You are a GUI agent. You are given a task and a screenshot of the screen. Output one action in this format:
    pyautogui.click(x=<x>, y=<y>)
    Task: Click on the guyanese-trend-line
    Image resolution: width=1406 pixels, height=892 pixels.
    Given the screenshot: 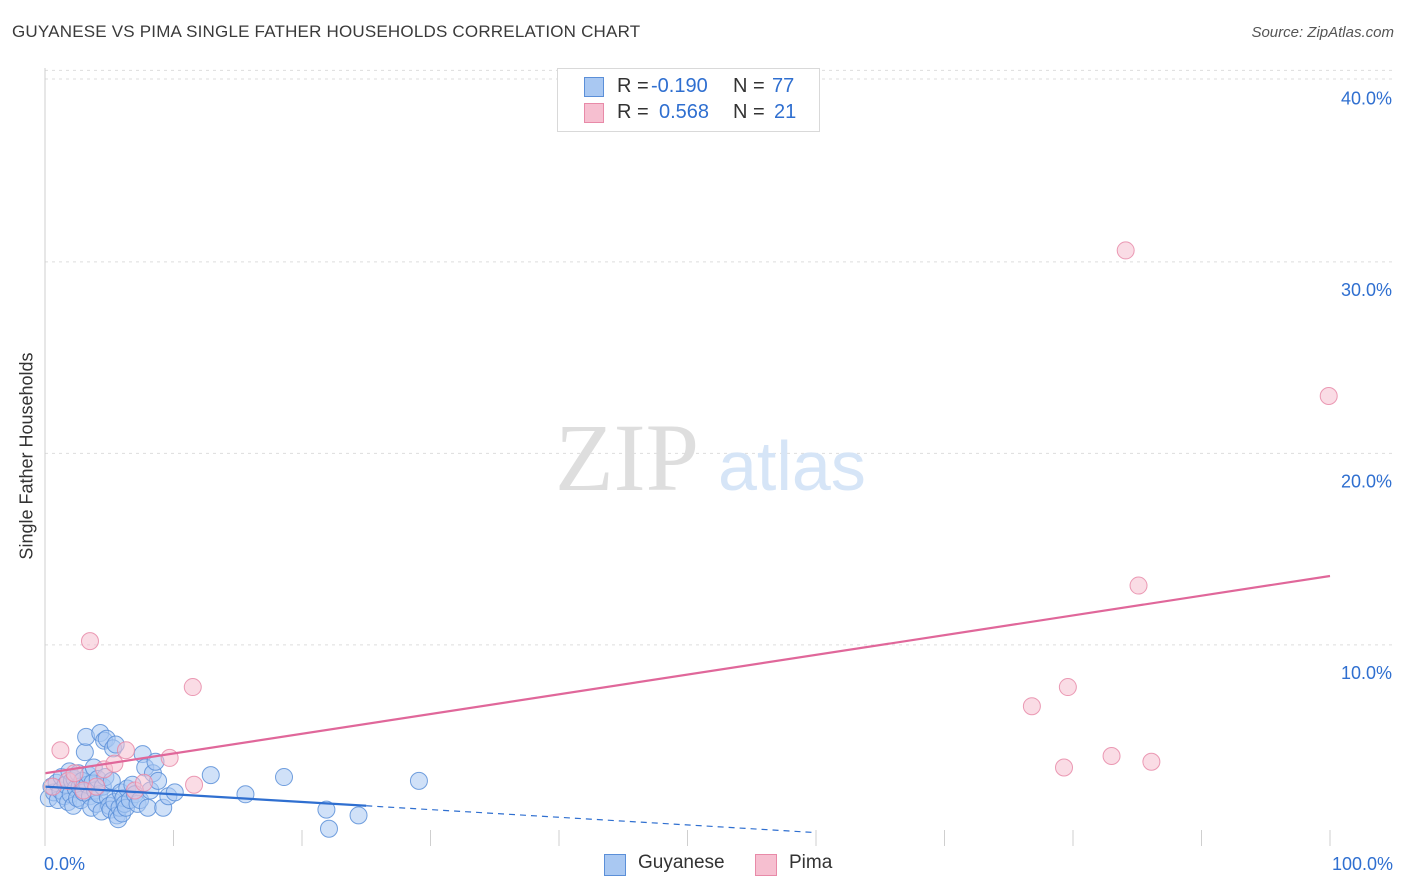 What is the action you would take?
    pyautogui.click(x=205, y=796)
    